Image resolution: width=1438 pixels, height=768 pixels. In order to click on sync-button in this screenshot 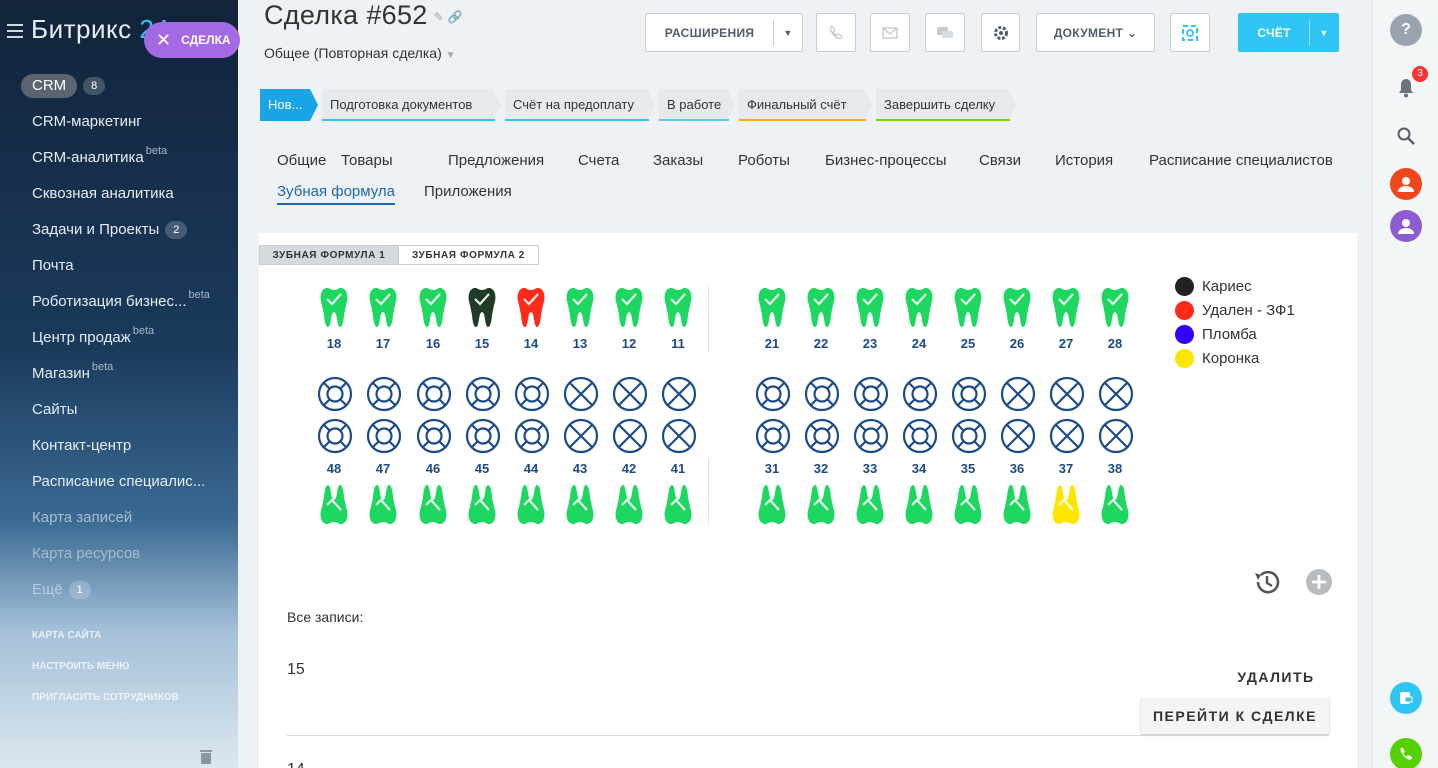, I will do `click(1190, 32)`.